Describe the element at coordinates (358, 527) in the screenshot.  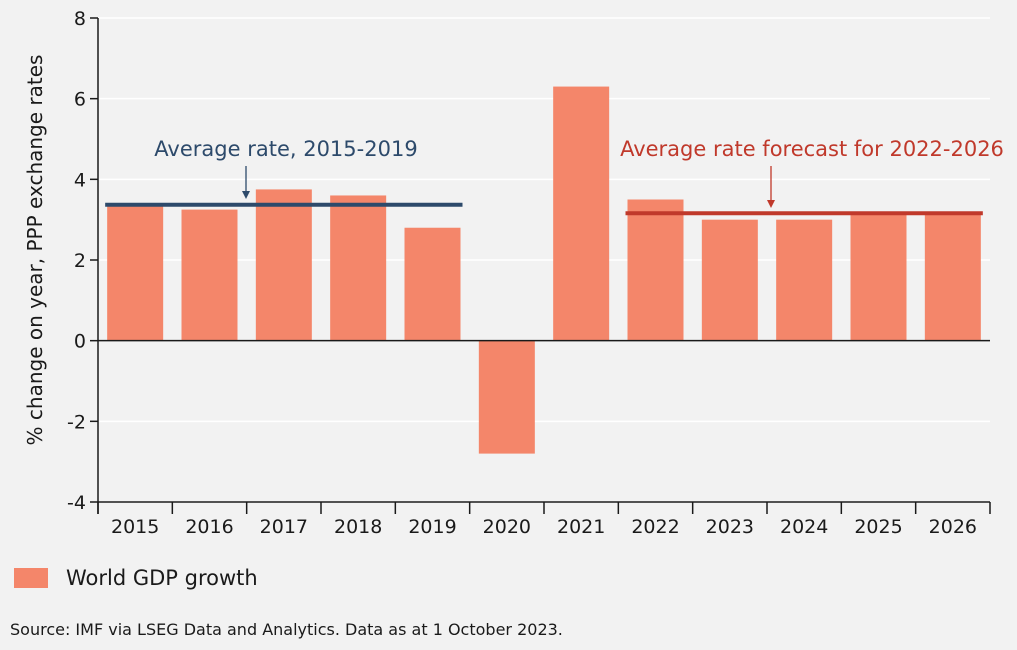
I see `x-tick-label-2018: 2018` at that location.